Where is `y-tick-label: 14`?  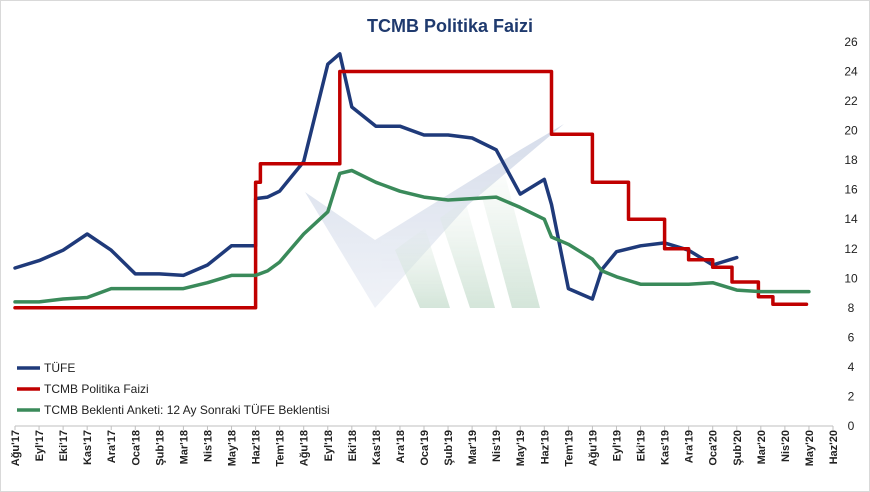
y-tick-label: 14 is located at coordinates (851, 219).